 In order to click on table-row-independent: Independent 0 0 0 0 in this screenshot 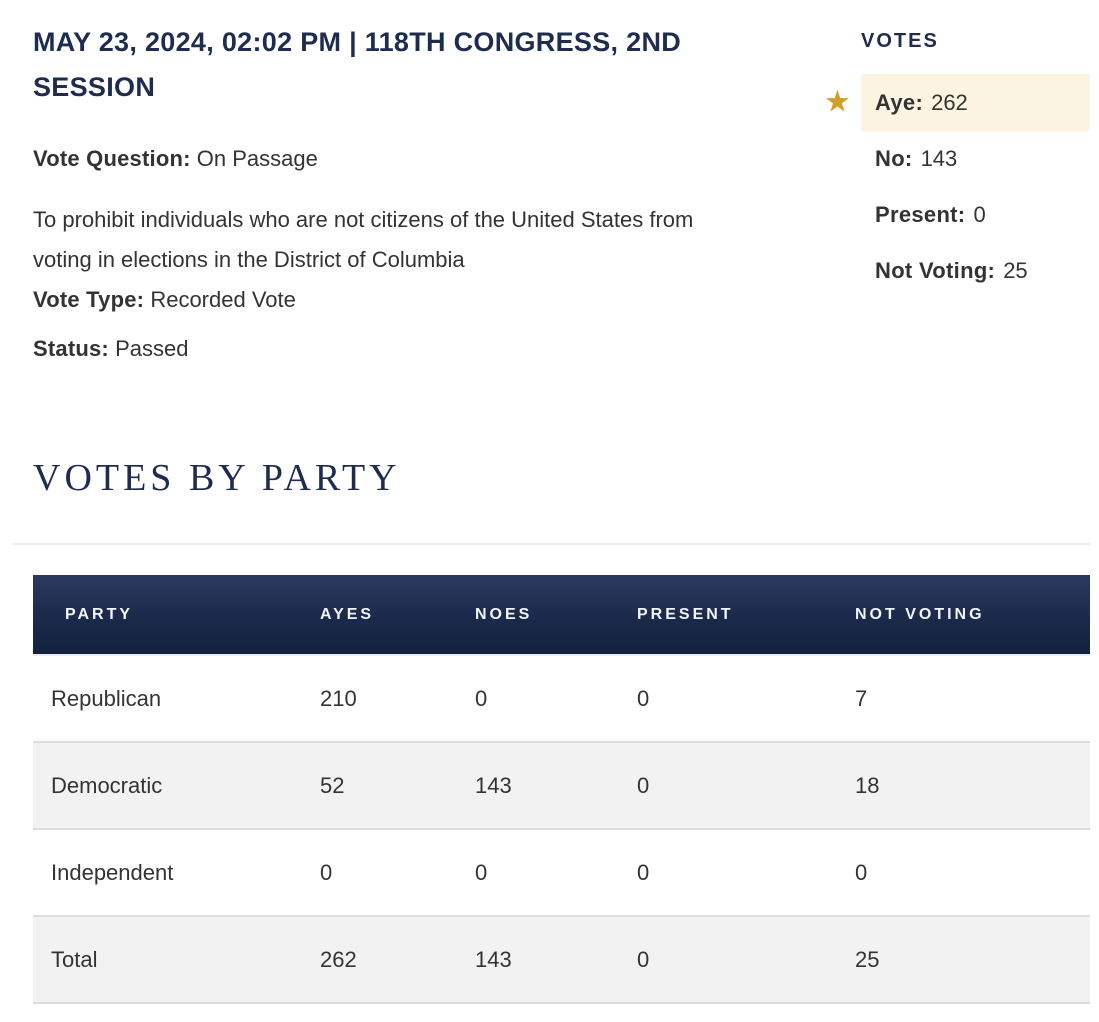, I will do `click(561, 872)`.